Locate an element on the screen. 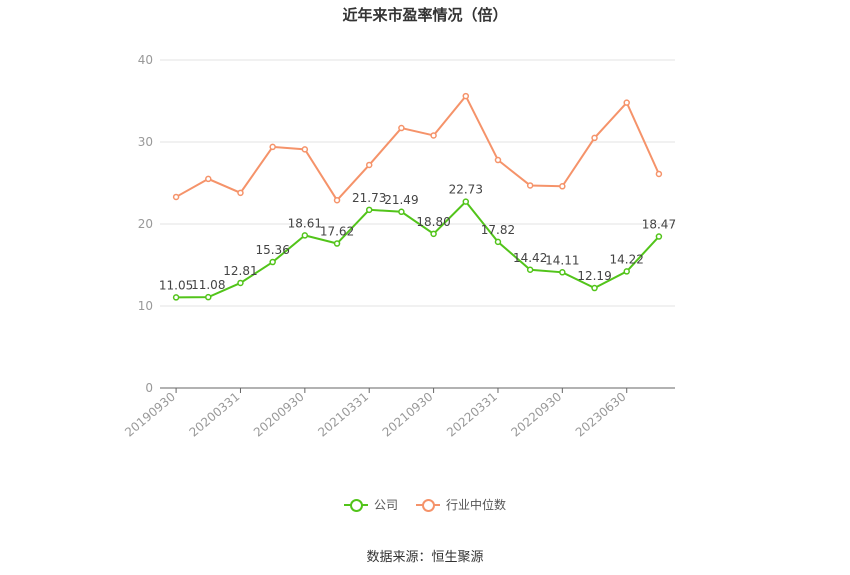 Image resolution: width=850 pixels, height=575 pixels. company-data-label: 12.81 is located at coordinates (240, 271).